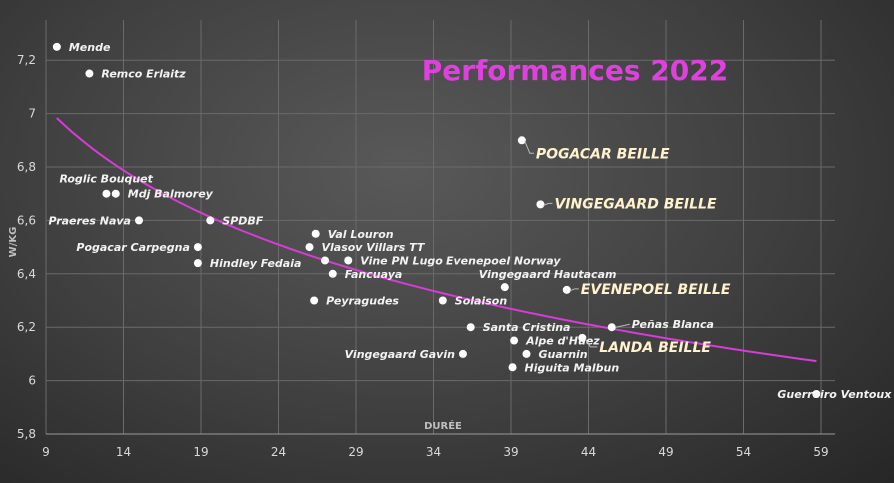  I want to click on y-tick-label: 6,4, so click(26, 274).